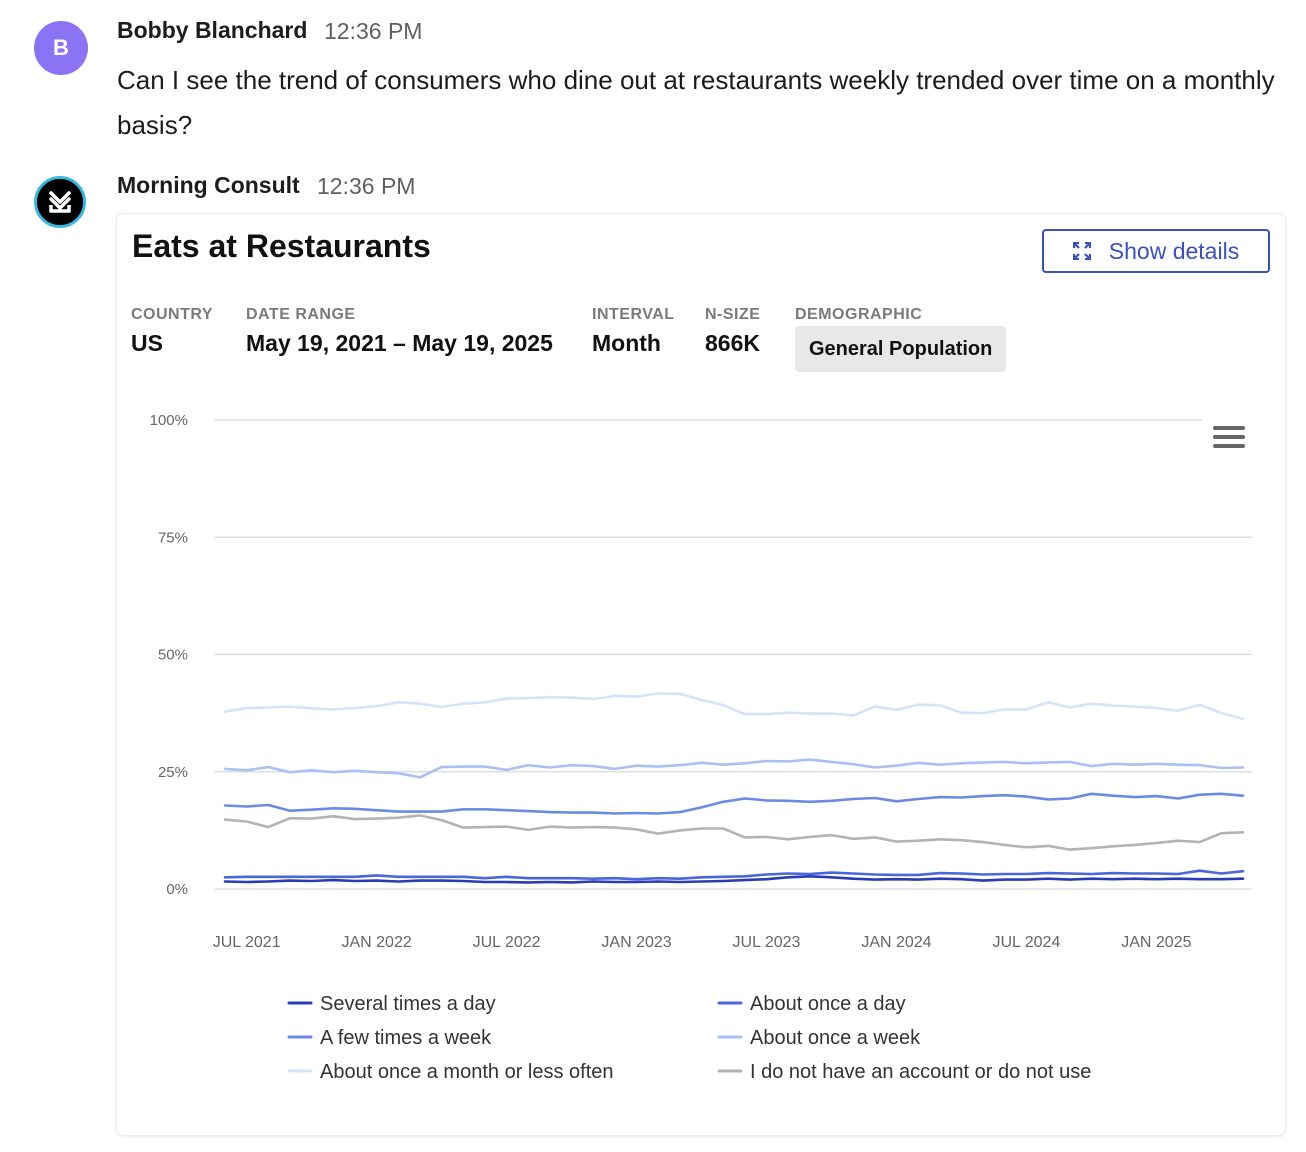 Image resolution: width=1306 pixels, height=1152 pixels. I want to click on bot-avatar, so click(60, 202).